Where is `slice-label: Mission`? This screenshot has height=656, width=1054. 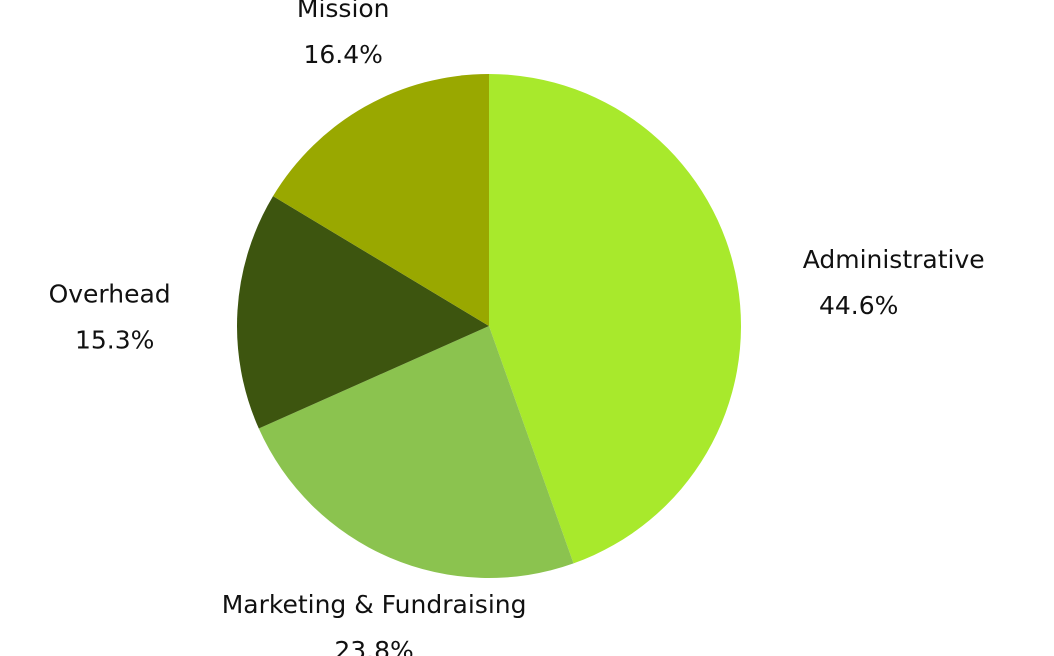
slice-label: Mission is located at coordinates (343, 11).